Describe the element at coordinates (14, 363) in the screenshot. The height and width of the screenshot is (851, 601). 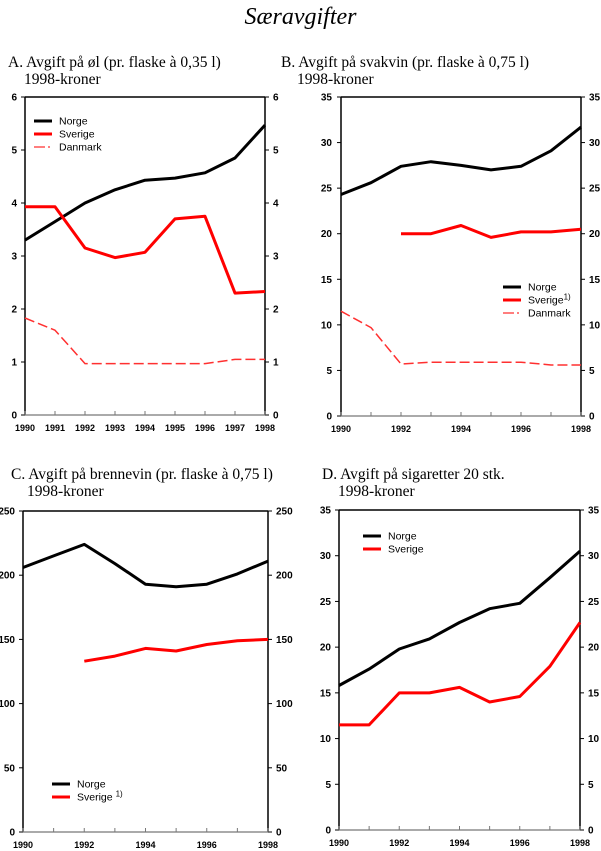
I see `y-tick-label-left: 1` at that location.